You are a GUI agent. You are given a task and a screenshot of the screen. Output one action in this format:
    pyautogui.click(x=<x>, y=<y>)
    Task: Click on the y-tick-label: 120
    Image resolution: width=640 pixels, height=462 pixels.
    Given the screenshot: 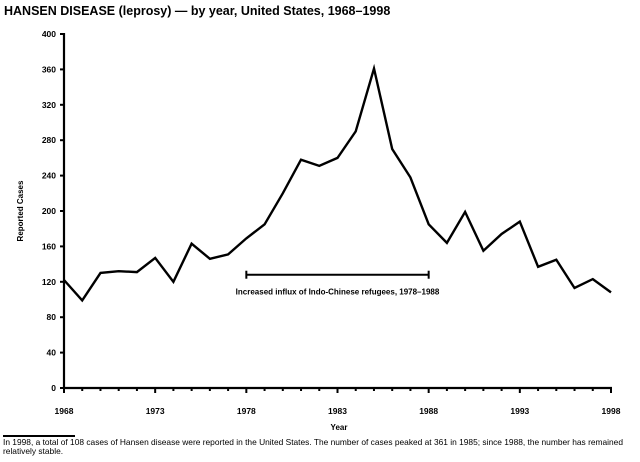 What is the action you would take?
    pyautogui.click(x=49, y=282)
    